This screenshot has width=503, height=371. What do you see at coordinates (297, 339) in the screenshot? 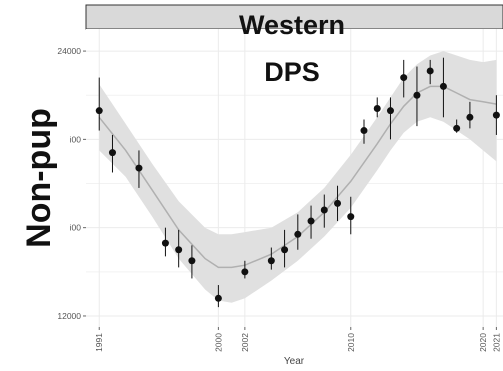
I see `x-axis: 1991 2000 2002 2010 2020 2021` at bounding box center [297, 339].